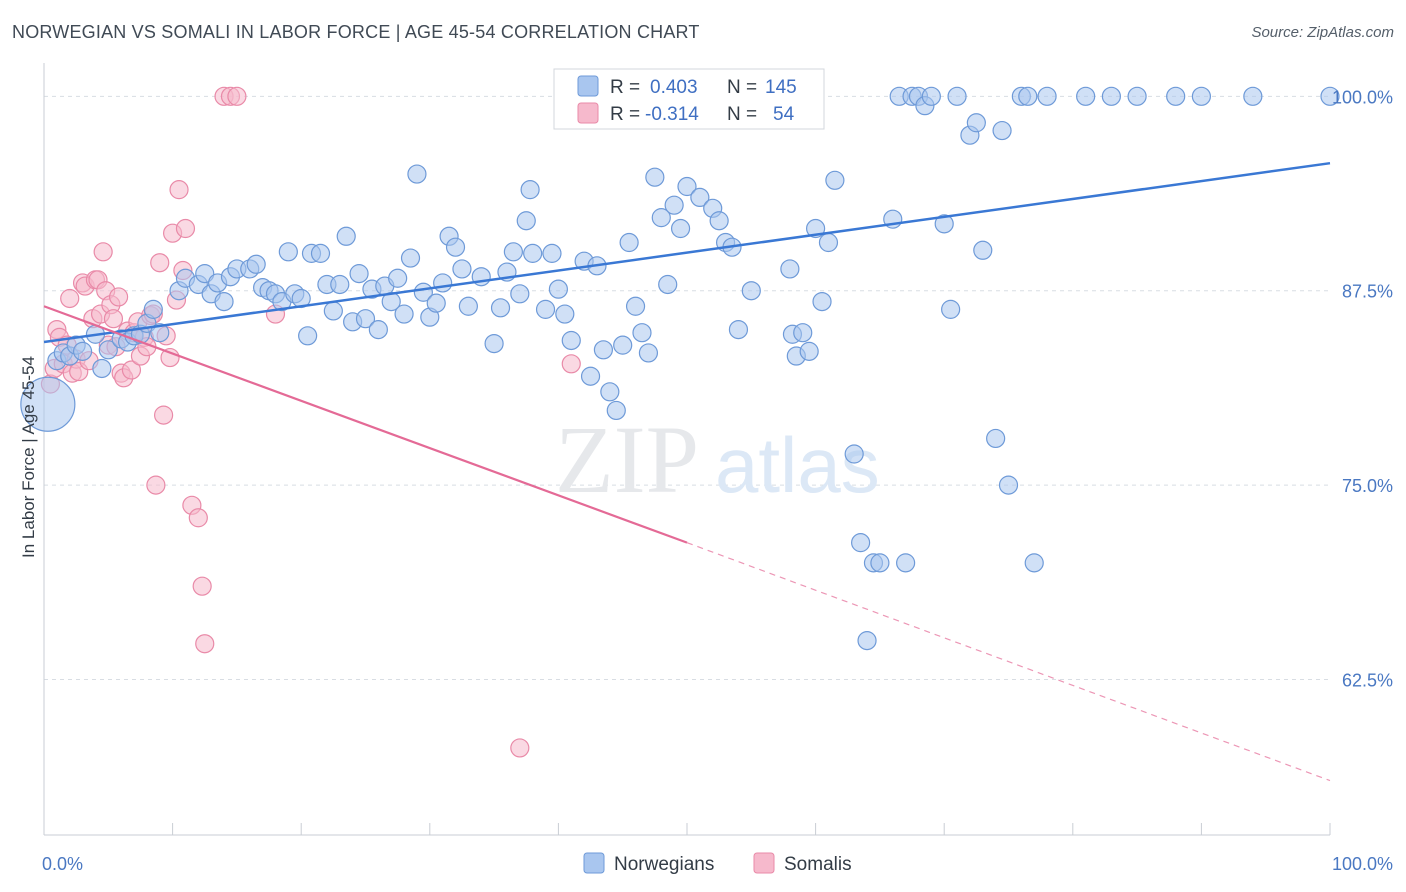 This screenshot has width=1406, height=892. What do you see at coordinates (784, 114) in the screenshot?
I see `legend-n-value-2: 54` at bounding box center [784, 114].